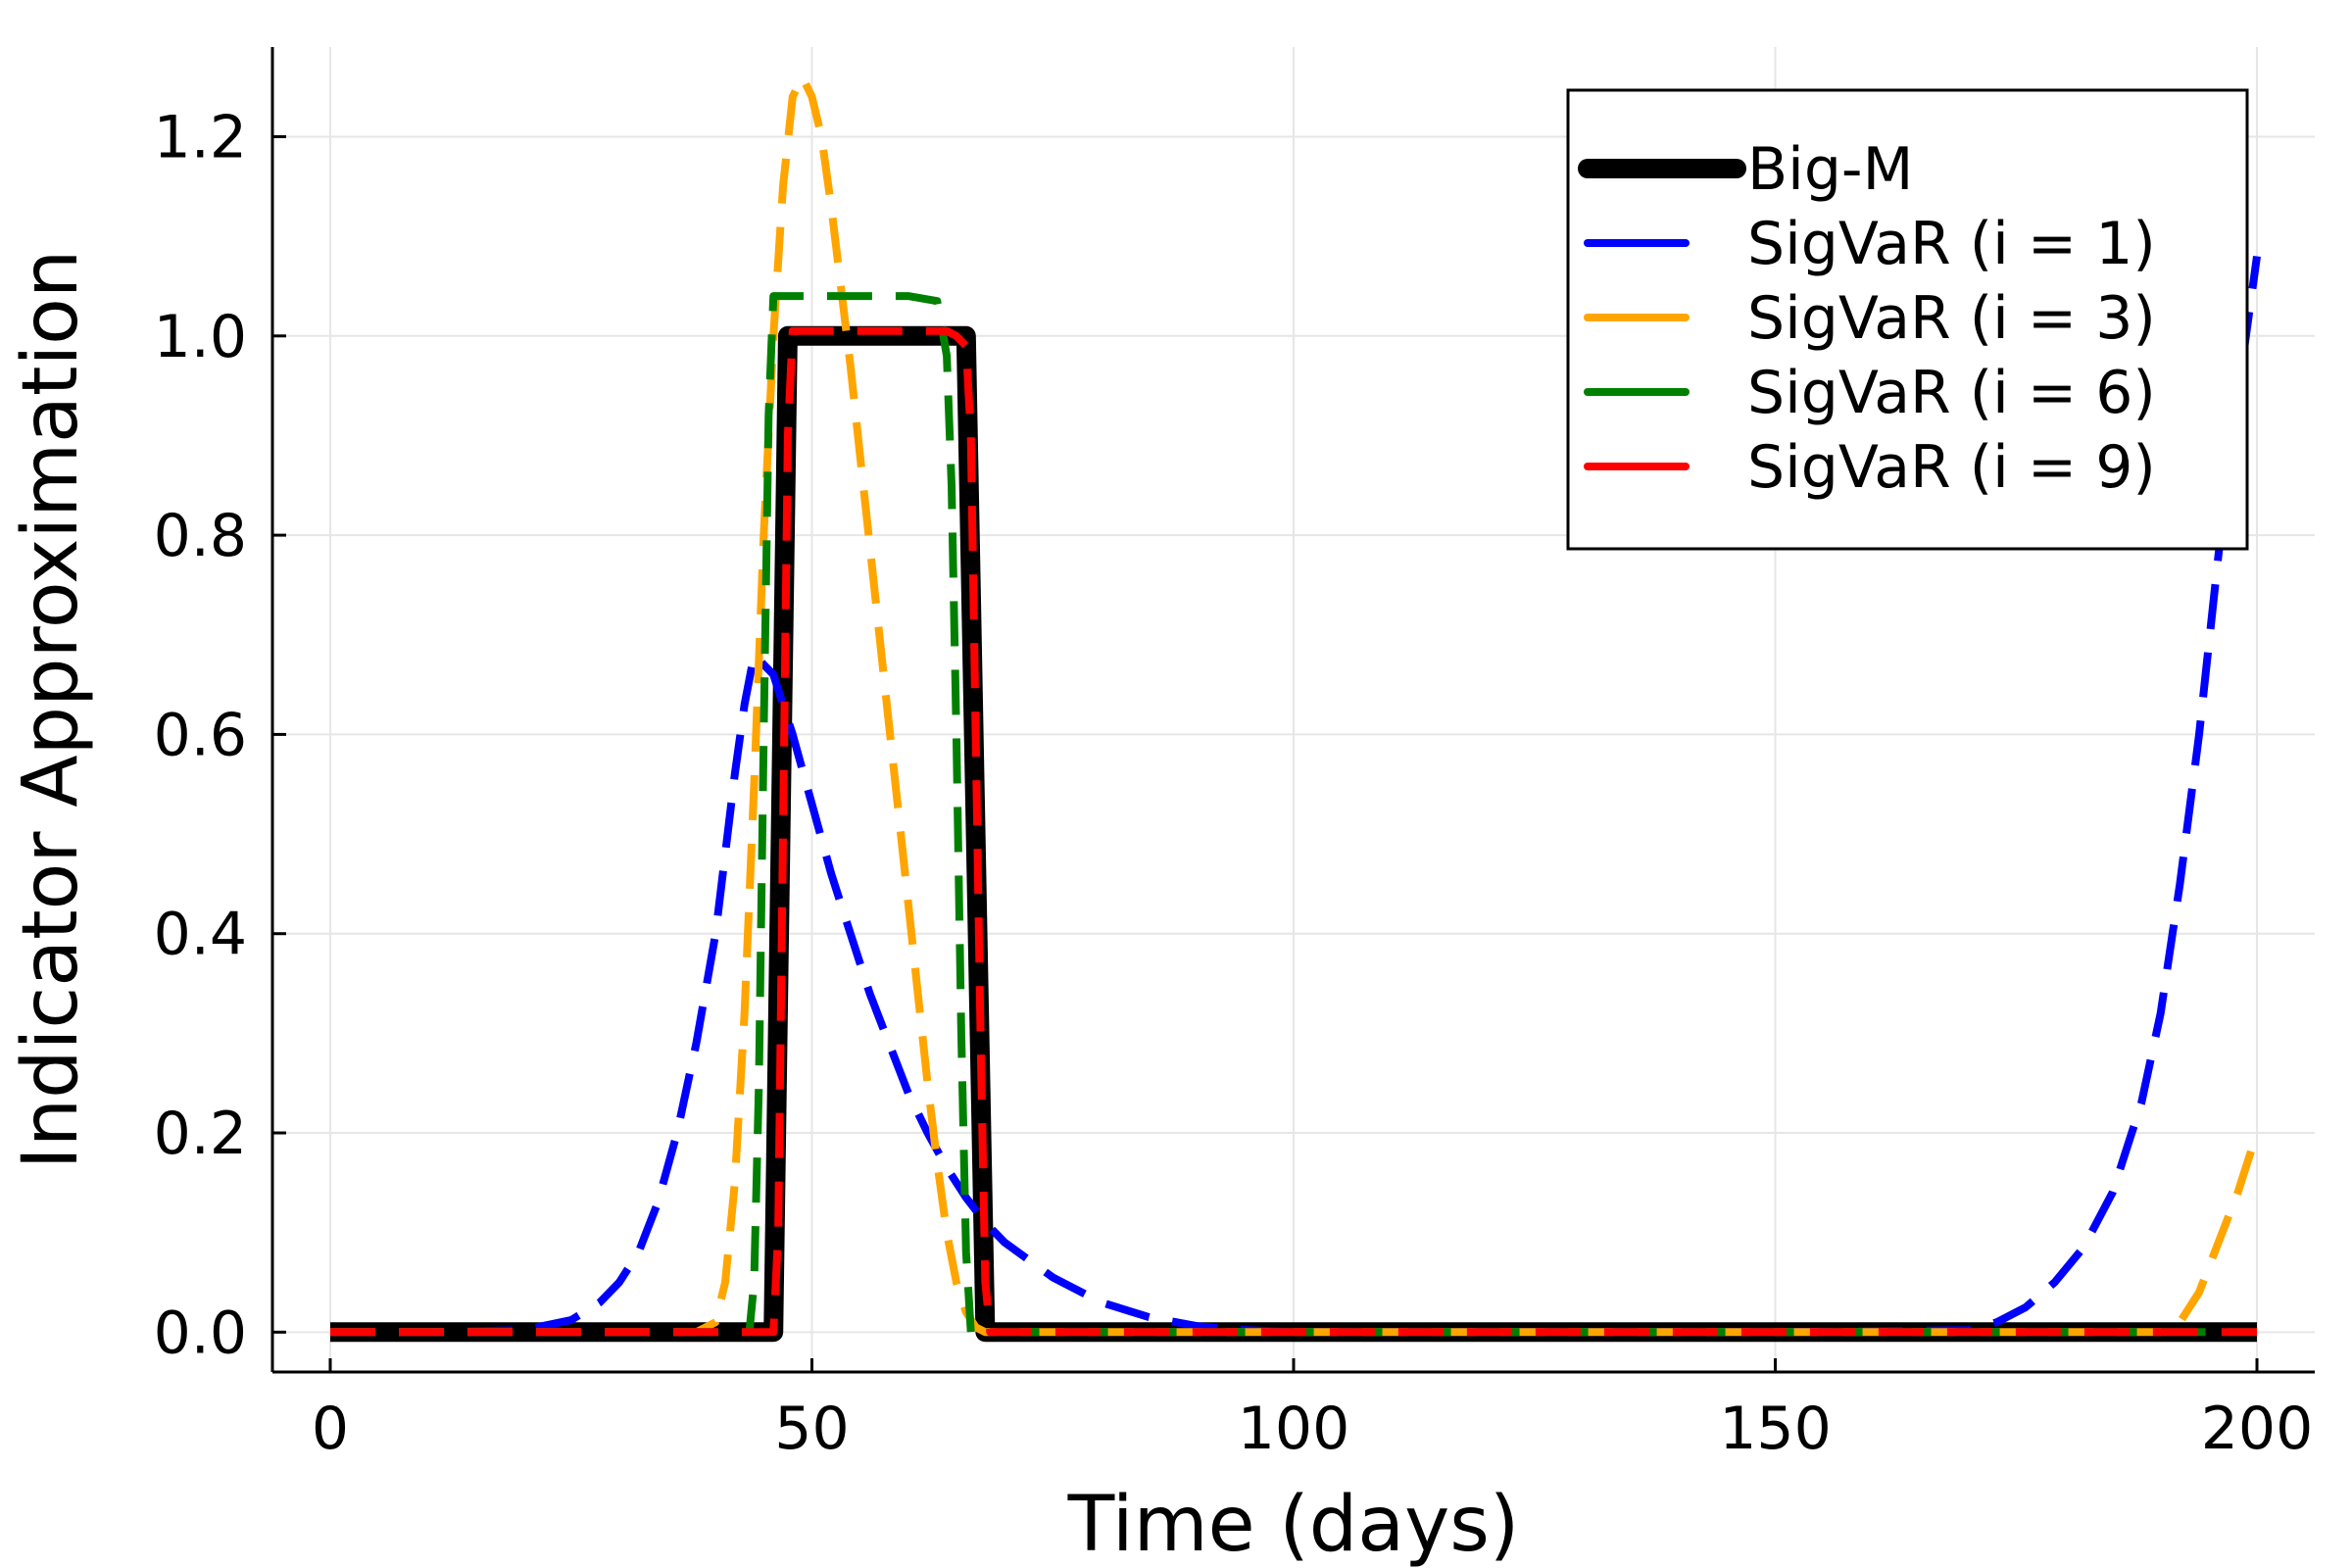 The height and width of the screenshot is (1568, 2352). What do you see at coordinates (200, 137) in the screenshot?
I see `y-tick-label-6: 1.2` at bounding box center [200, 137].